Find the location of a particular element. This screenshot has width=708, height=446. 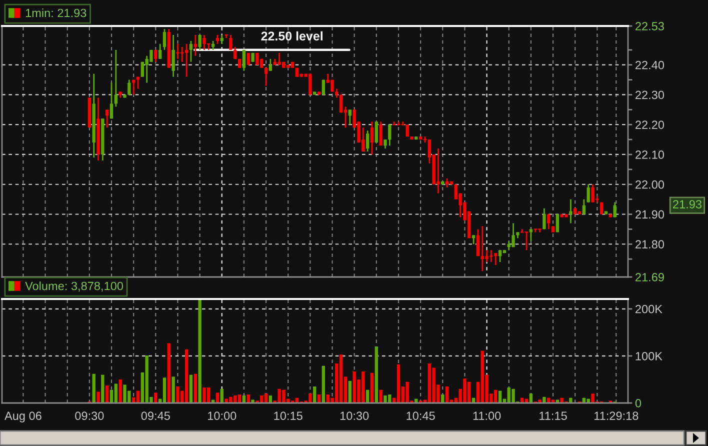

x-tick-label: 11:29:18 is located at coordinates (616, 416).